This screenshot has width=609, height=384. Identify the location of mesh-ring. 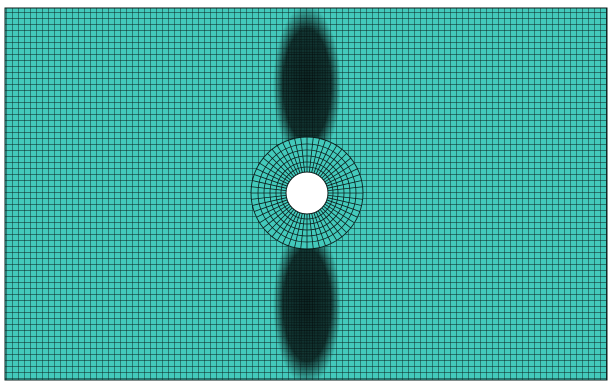
(307, 193).